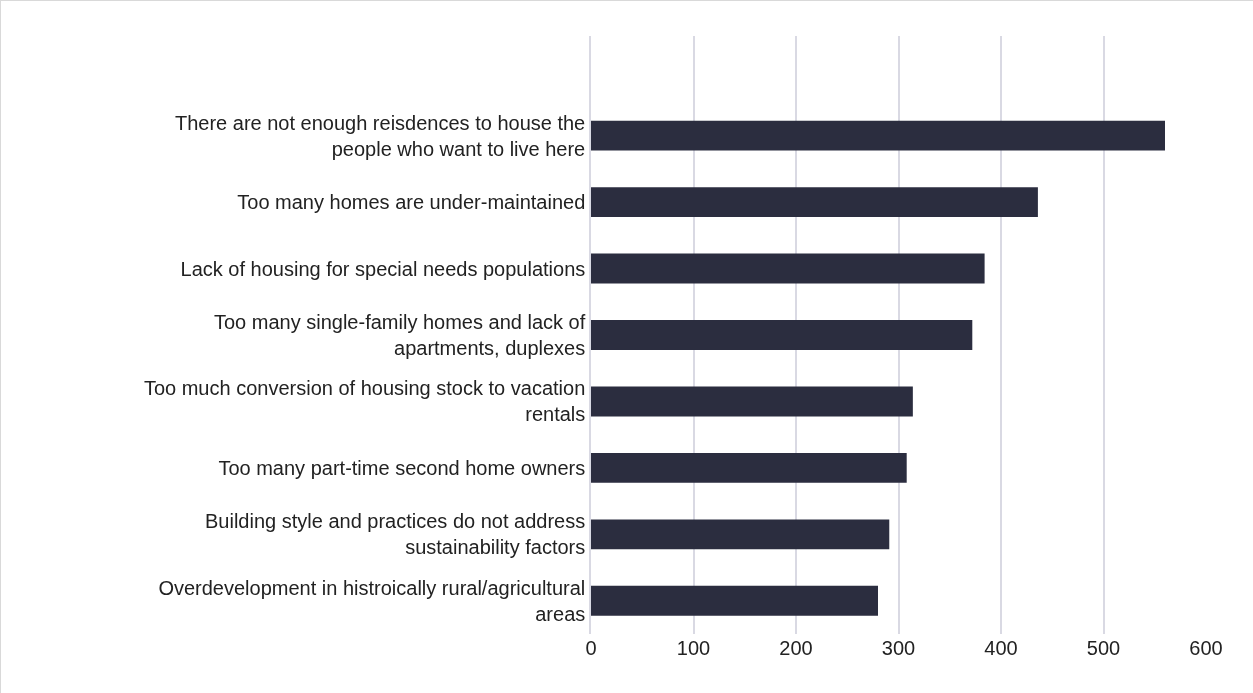  I want to click on x-tick-label: 400, so click(1001, 648).